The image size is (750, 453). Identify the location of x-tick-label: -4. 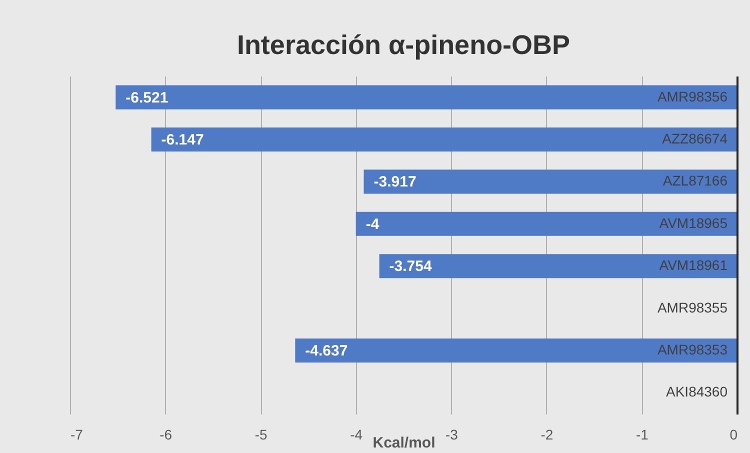
(356, 434).